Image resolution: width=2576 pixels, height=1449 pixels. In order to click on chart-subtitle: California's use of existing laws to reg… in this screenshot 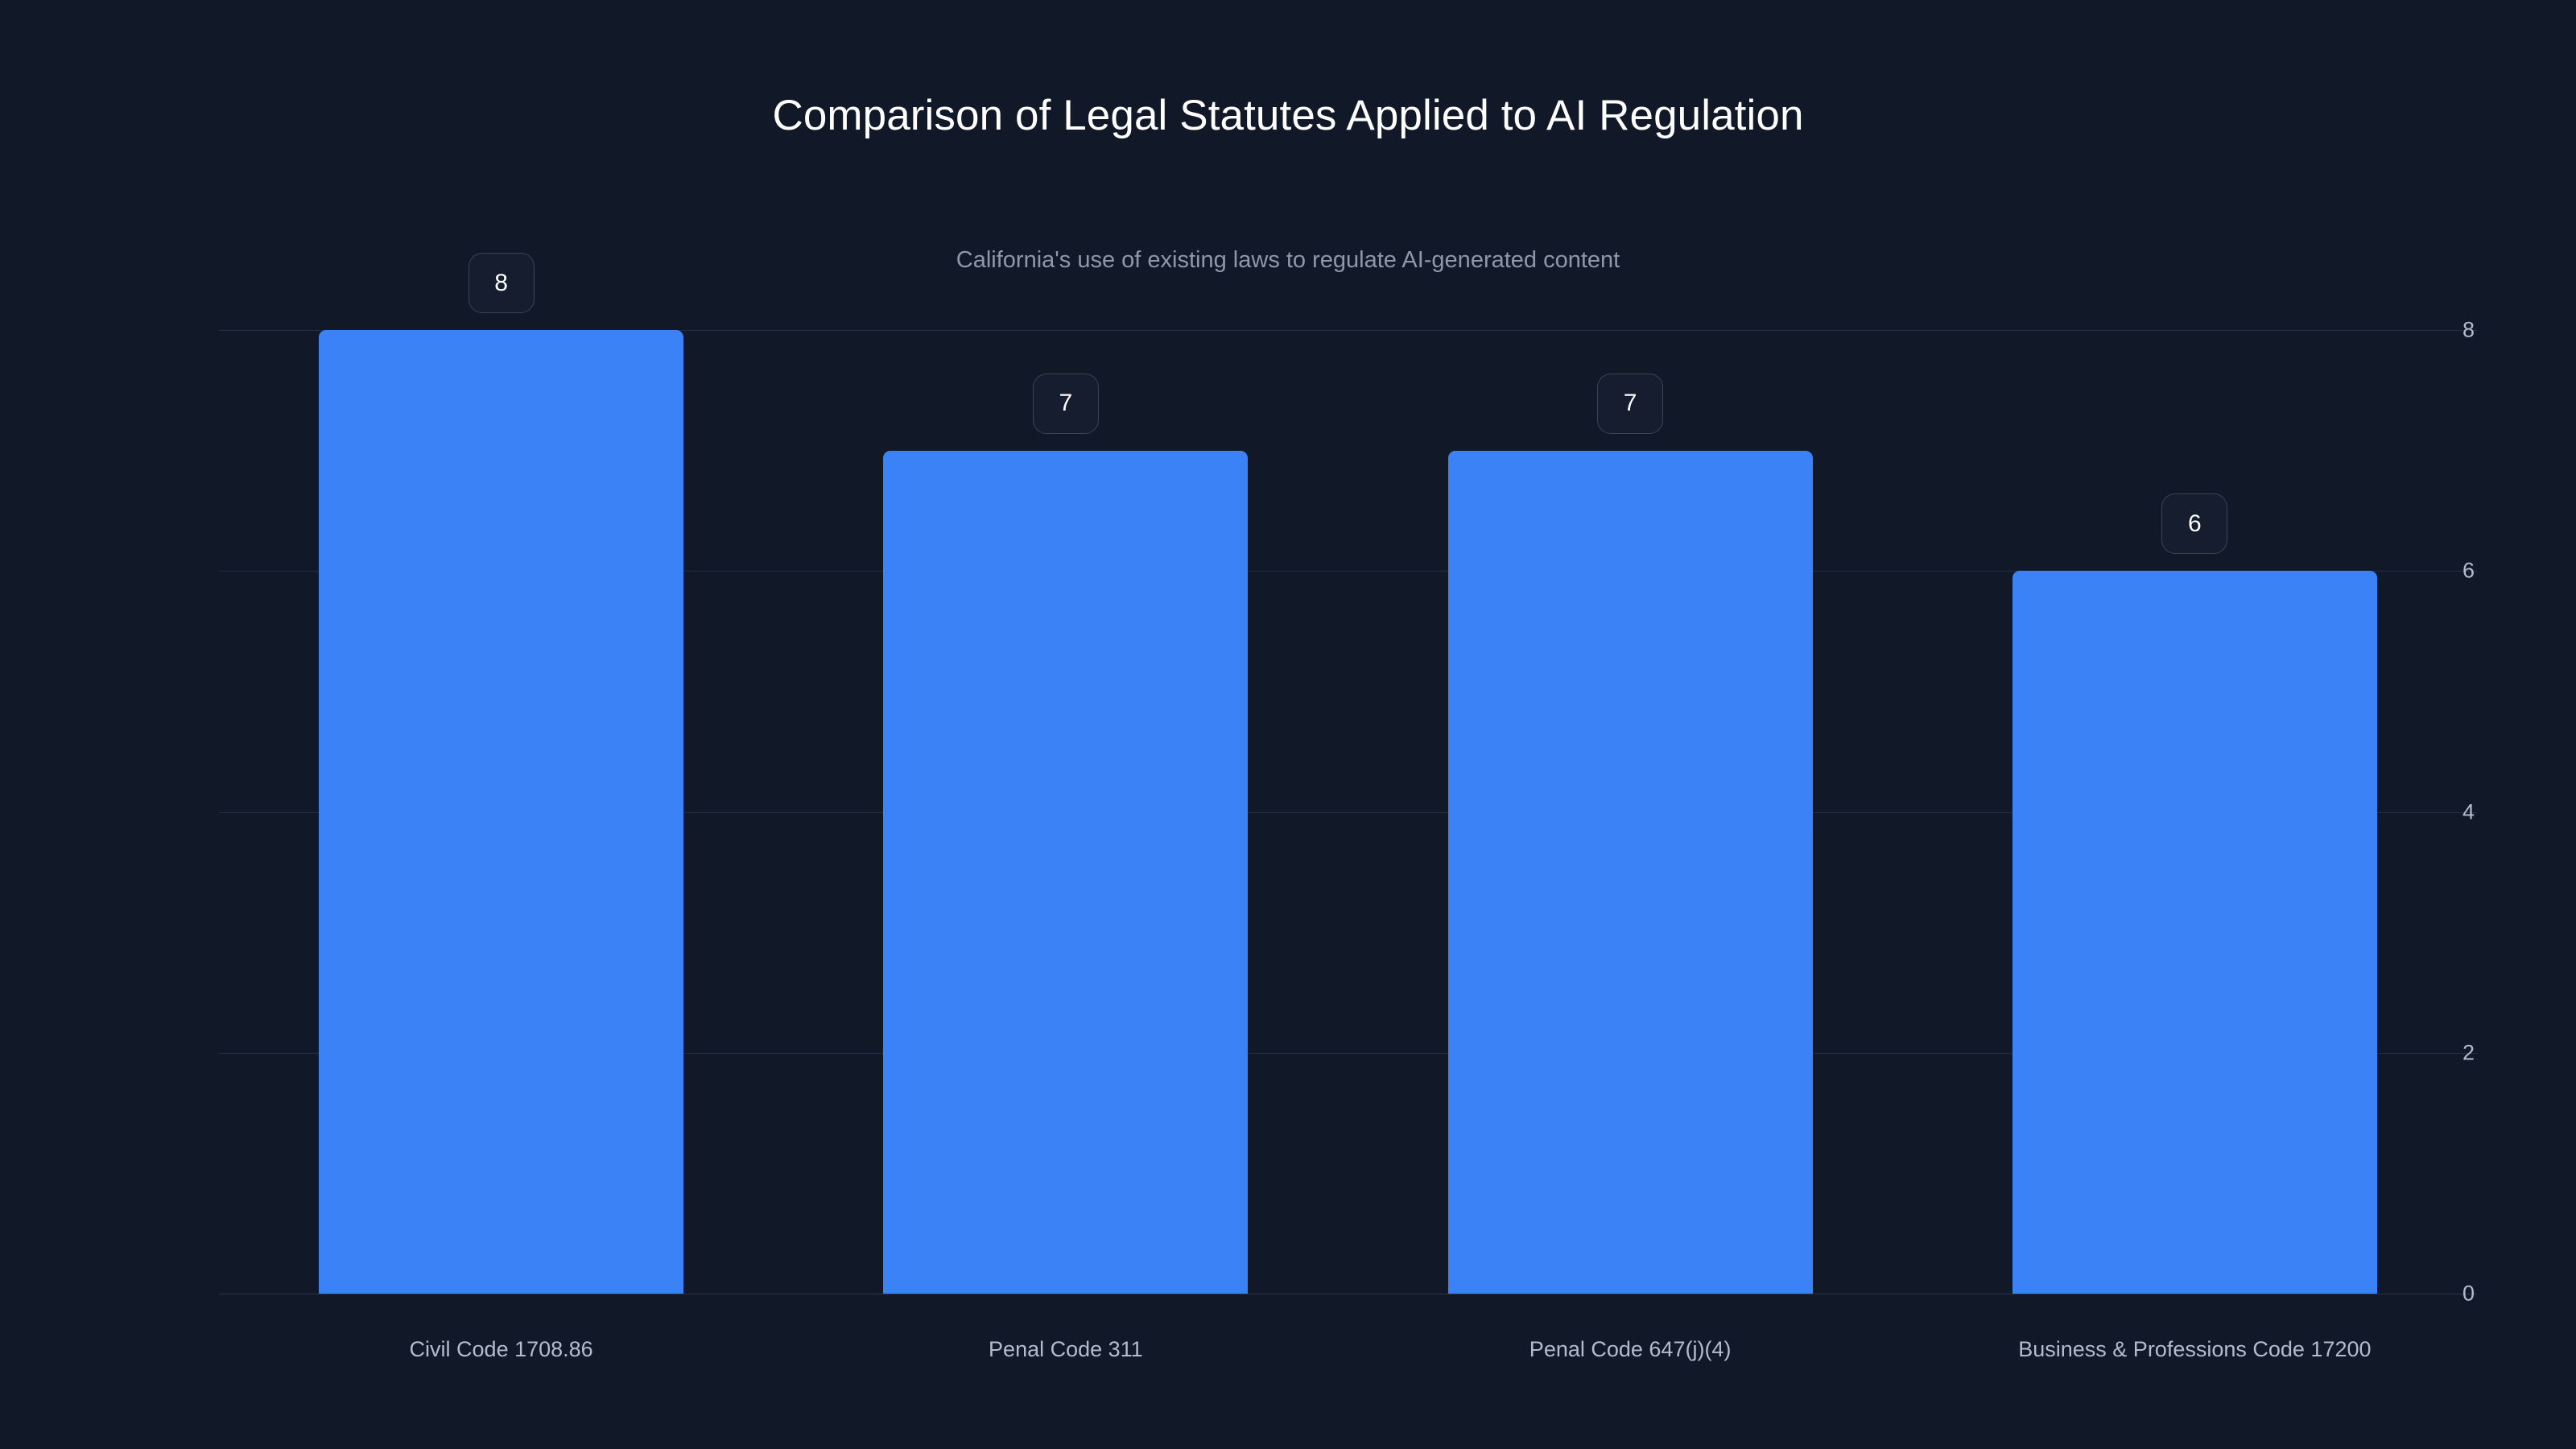, I will do `click(1288, 260)`.